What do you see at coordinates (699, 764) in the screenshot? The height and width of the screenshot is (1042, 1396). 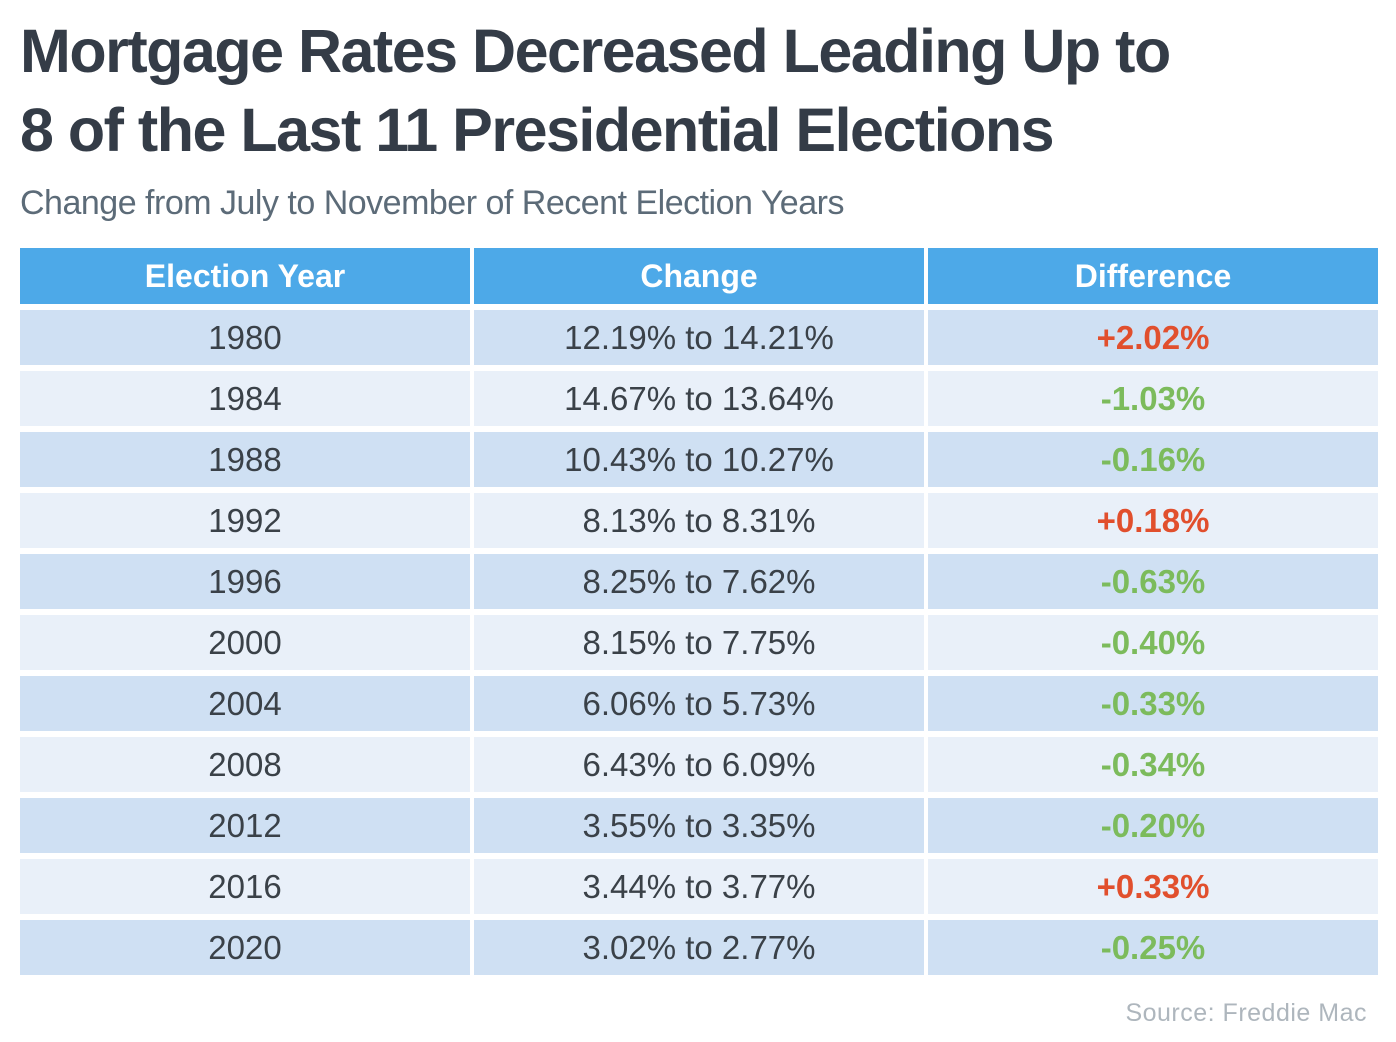 I see `change-cell: 6.43% to 6.09%` at bounding box center [699, 764].